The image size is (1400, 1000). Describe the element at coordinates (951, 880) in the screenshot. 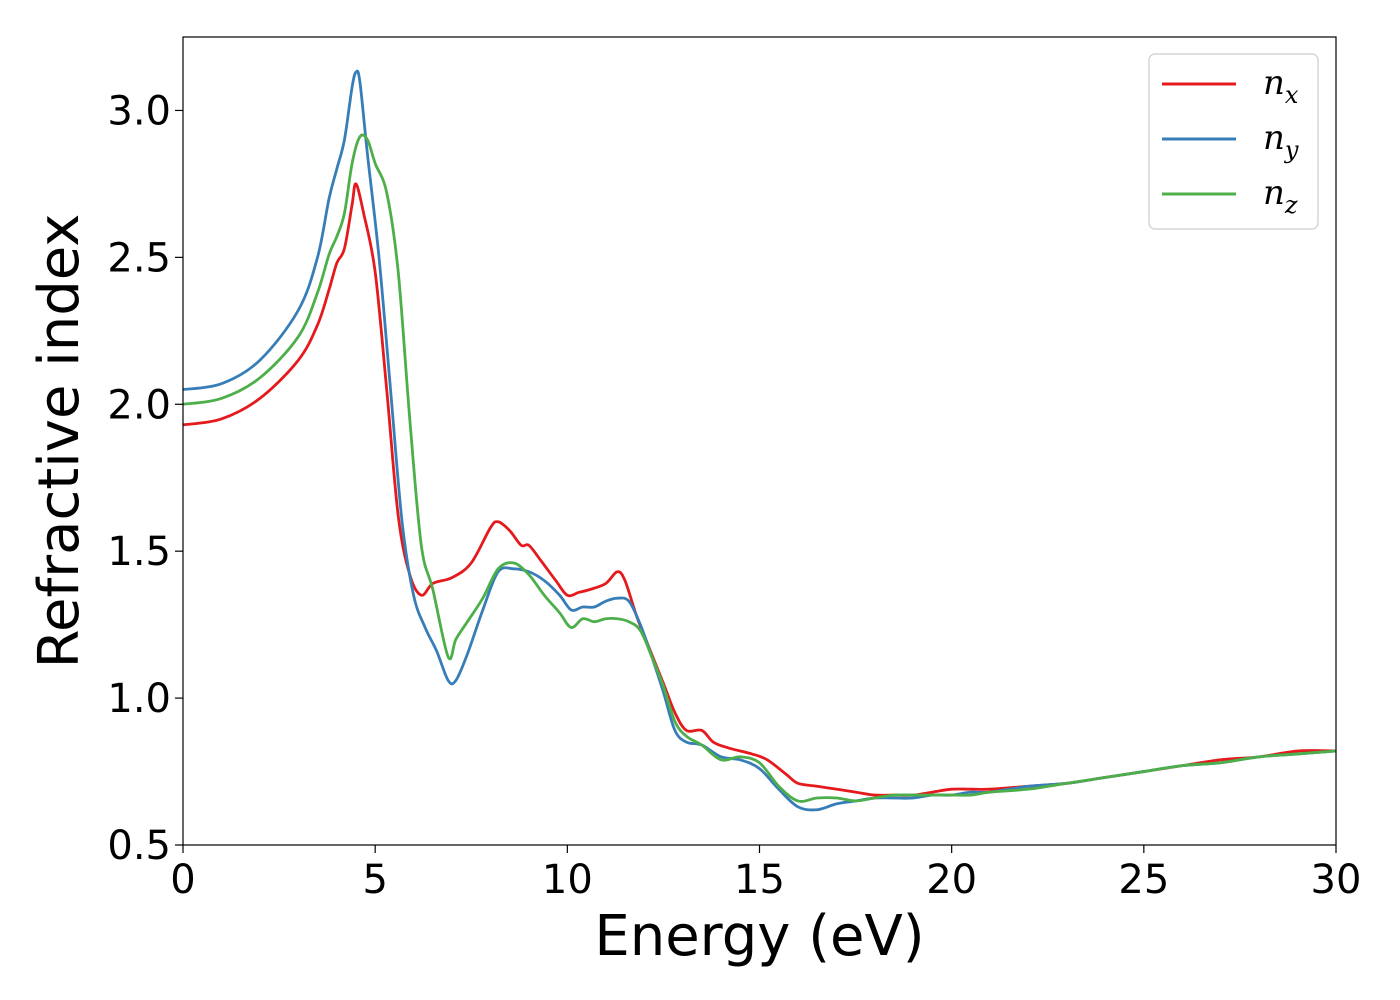

I see `x-tick-label: 20` at that location.